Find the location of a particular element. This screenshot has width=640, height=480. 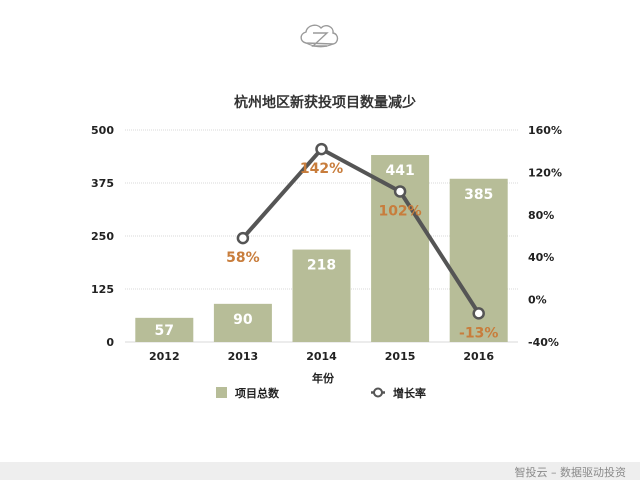

x-axis: 2012 2013 2014 2015 2016 is located at coordinates (321, 356).